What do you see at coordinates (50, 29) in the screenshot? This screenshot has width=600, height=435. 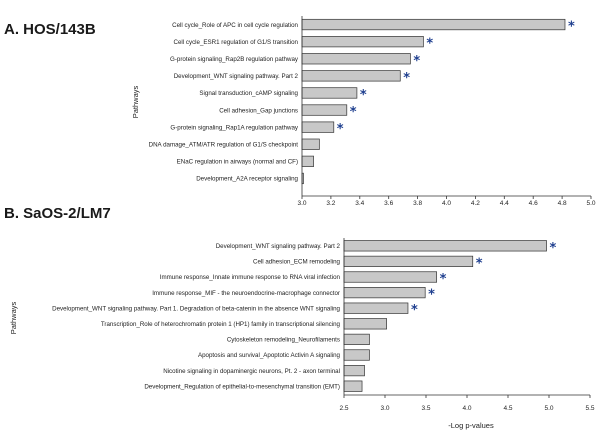 I see `chart-title-a: A. HOS/143B` at bounding box center [50, 29].